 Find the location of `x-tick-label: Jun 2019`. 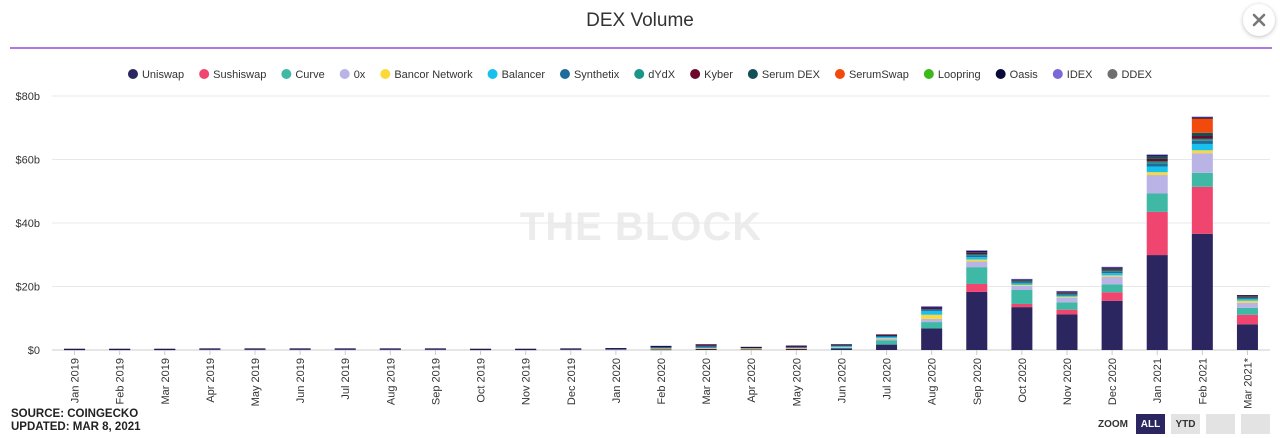

x-tick-label: Jun 2019 is located at coordinates (301, 380).